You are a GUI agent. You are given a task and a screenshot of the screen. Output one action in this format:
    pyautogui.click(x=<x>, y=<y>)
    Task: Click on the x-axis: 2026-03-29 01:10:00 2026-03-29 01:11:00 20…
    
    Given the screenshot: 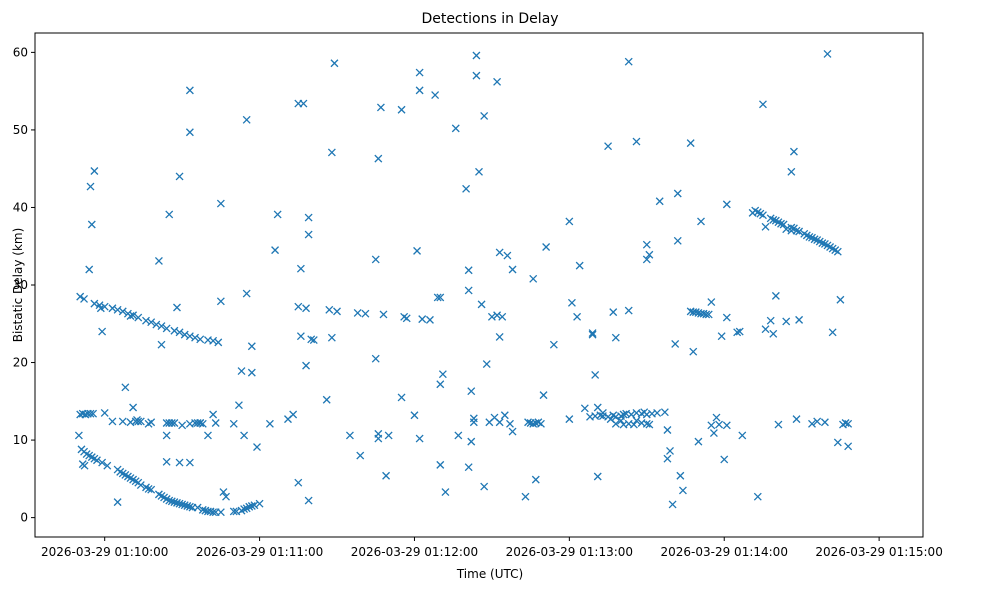 What is the action you would take?
    pyautogui.click(x=492, y=548)
    